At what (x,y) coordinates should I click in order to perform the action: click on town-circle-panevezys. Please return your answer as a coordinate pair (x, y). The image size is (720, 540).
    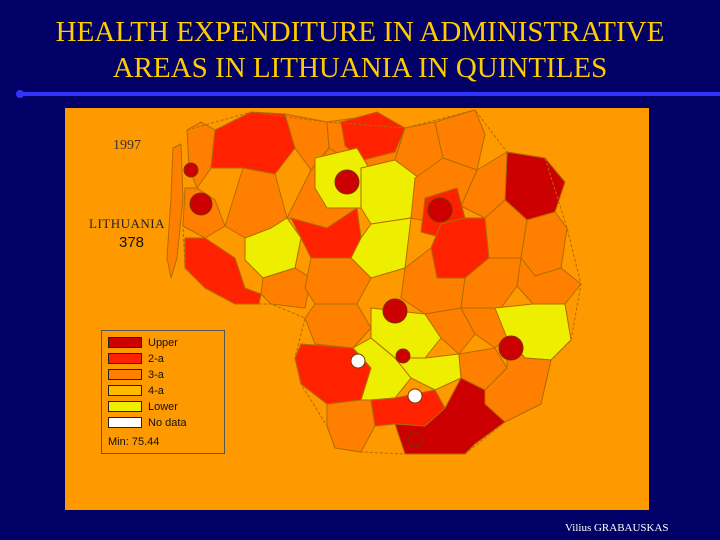
    Looking at the image, I should click on (440, 210).